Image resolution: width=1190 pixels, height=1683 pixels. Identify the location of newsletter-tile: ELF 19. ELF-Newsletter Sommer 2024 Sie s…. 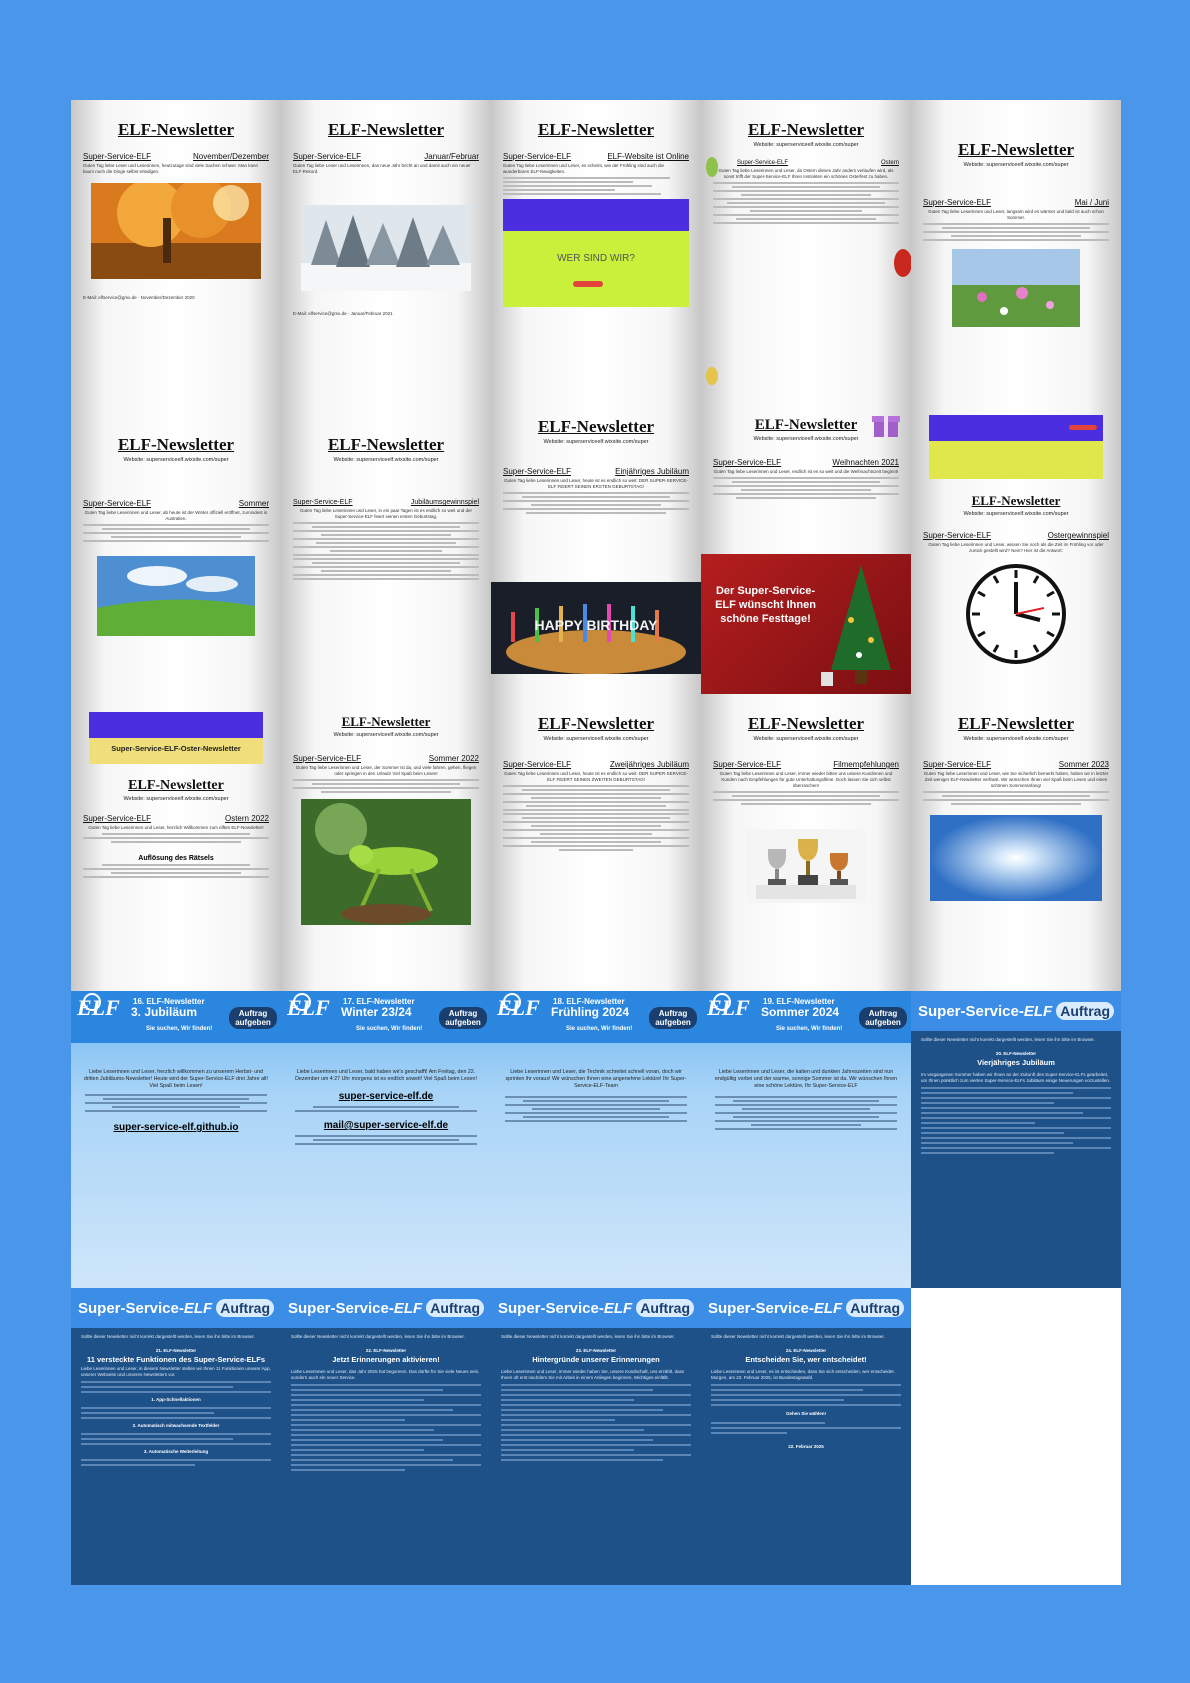
(806, 1139).